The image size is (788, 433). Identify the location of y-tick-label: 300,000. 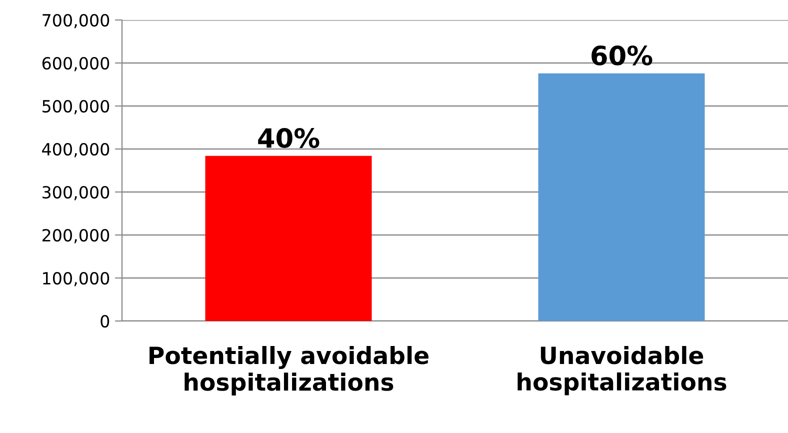
(76, 193).